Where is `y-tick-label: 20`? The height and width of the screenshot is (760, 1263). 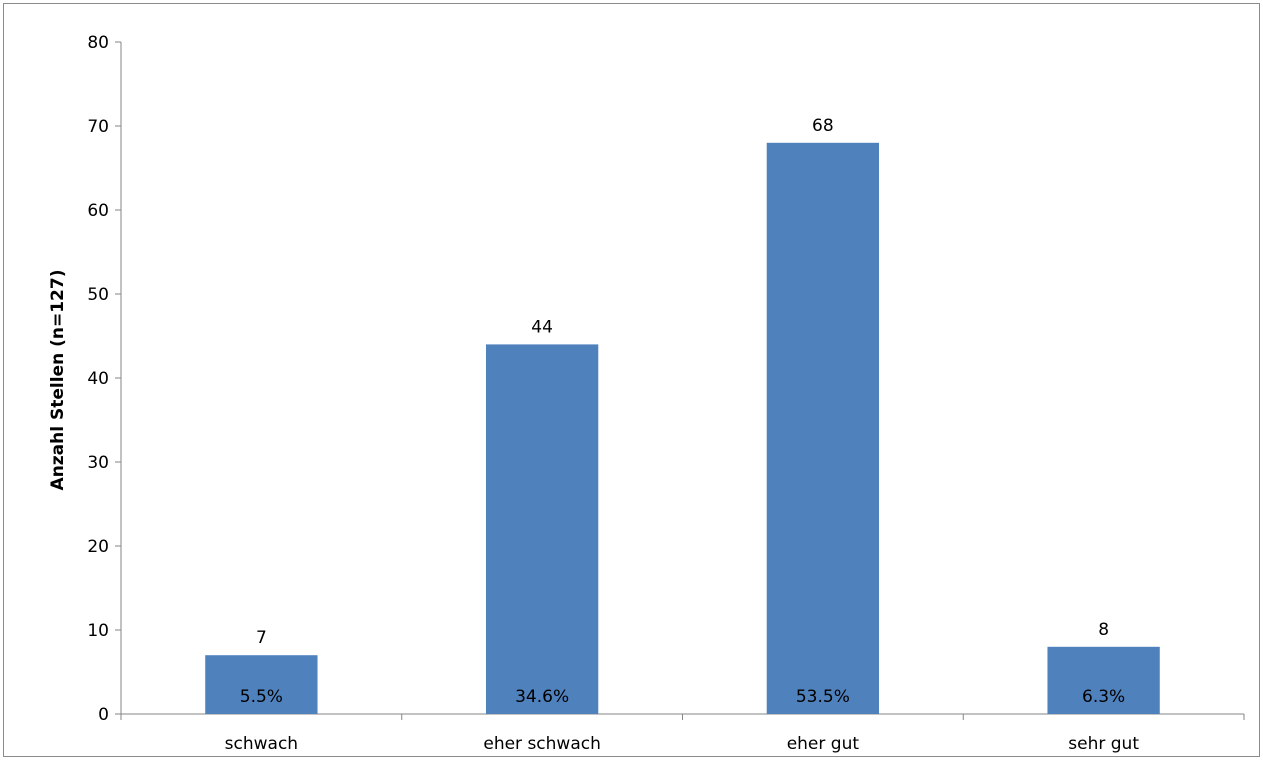 y-tick-label: 20 is located at coordinates (98, 547).